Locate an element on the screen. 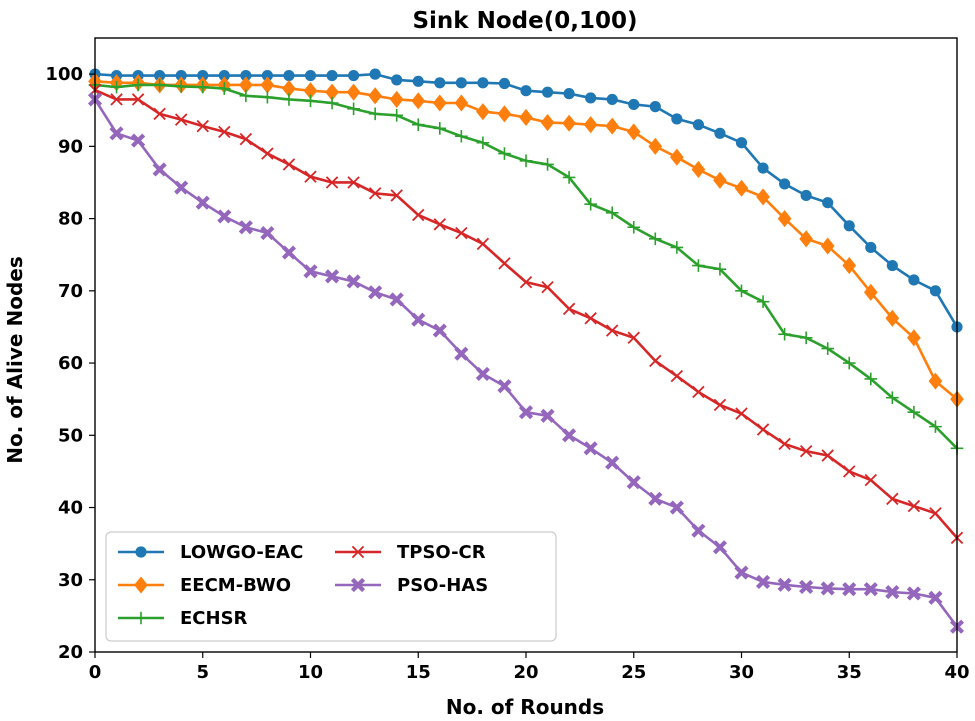 Image resolution: width=975 pixels, height=721 pixels. legend-label: TPSO-CR is located at coordinates (441, 552).